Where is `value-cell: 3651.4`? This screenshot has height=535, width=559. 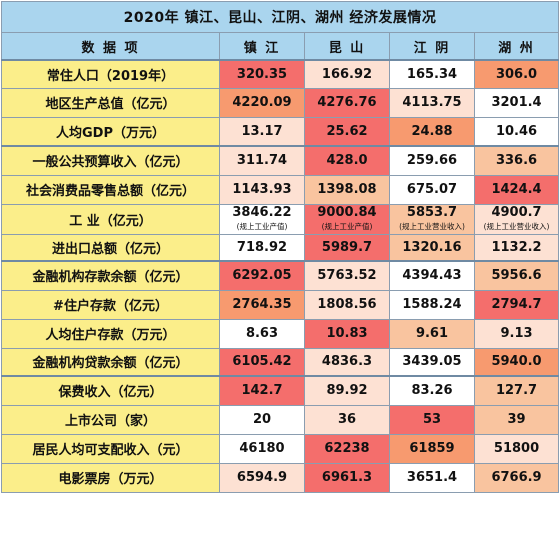 value-cell: 3651.4 is located at coordinates (432, 477).